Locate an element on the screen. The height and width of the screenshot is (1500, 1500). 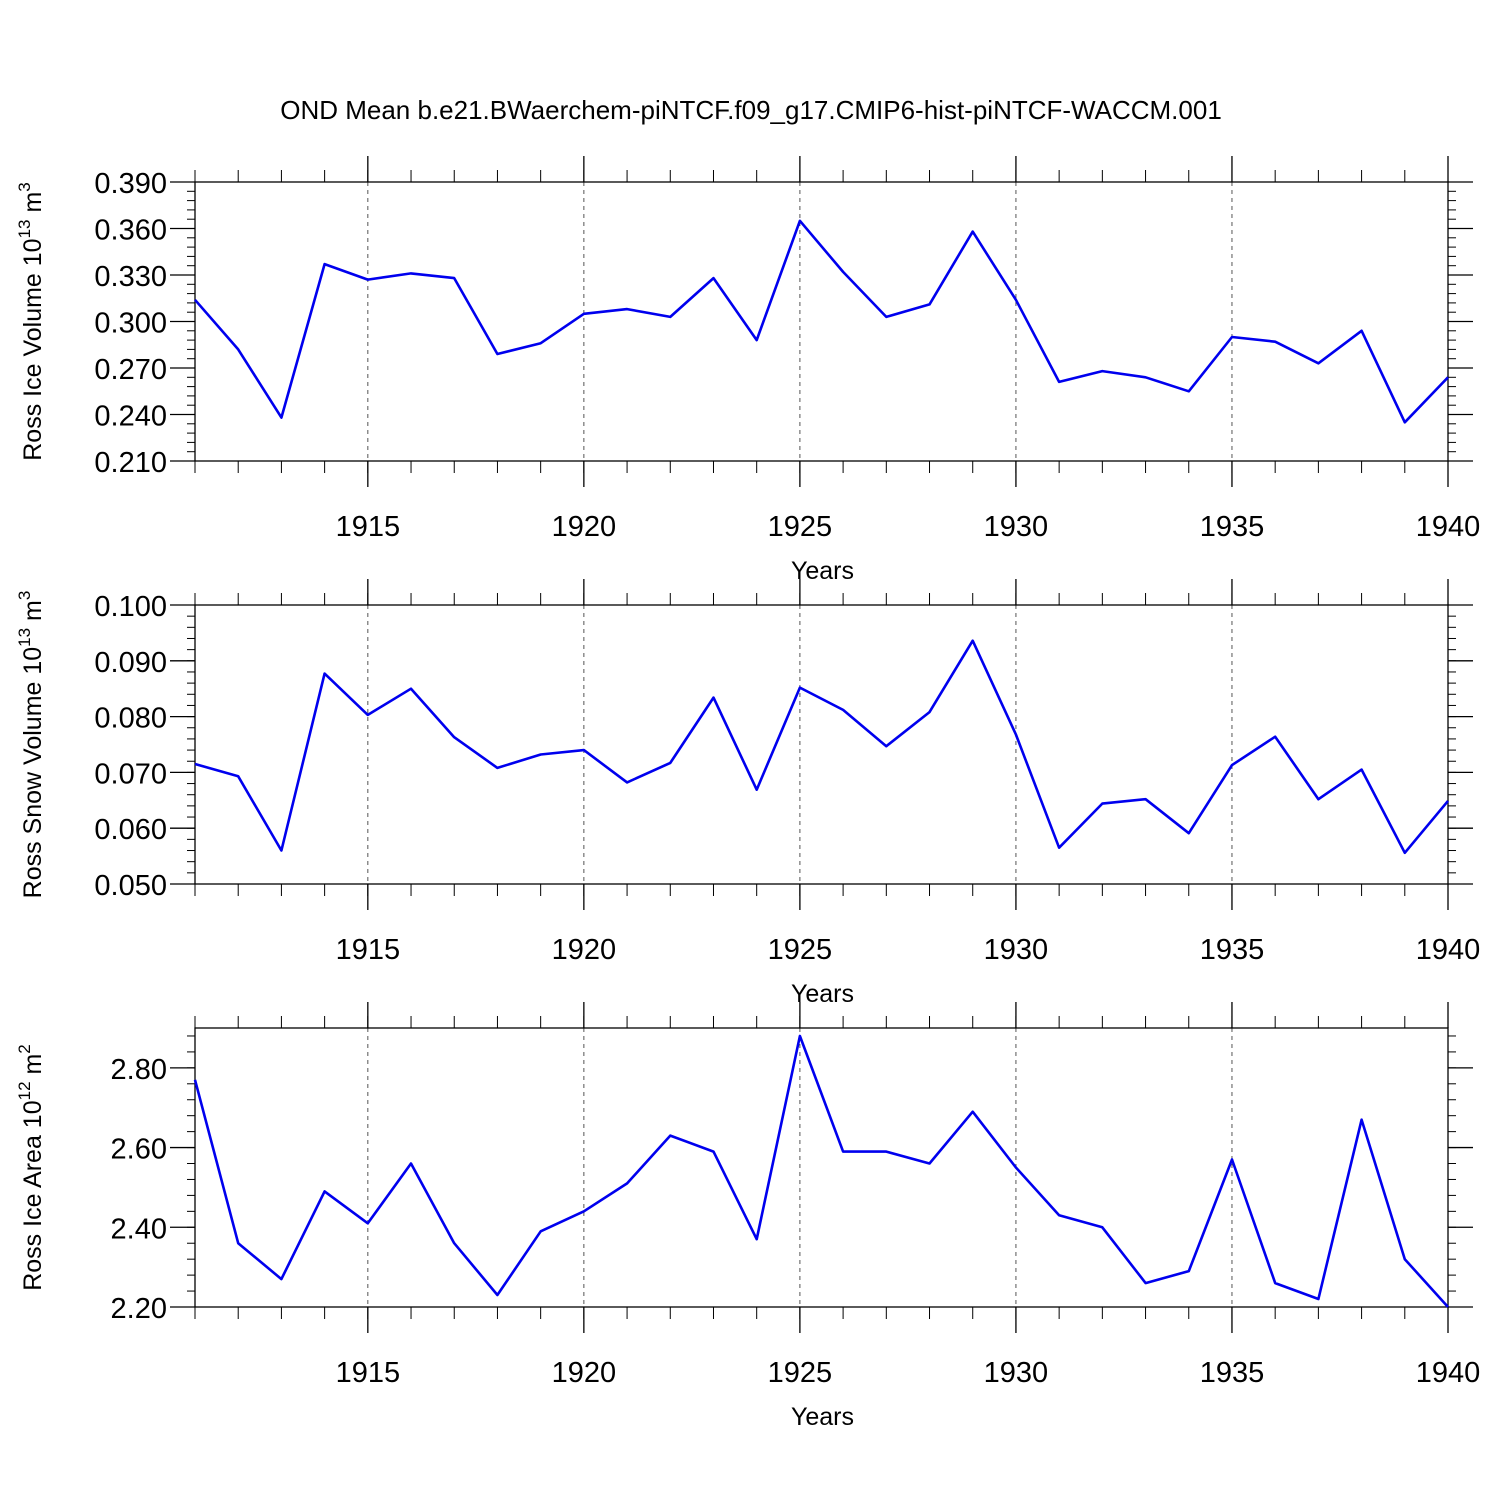
y-axis-label-text: Ross Ice Volume 10 is located at coordinates (33, 349).